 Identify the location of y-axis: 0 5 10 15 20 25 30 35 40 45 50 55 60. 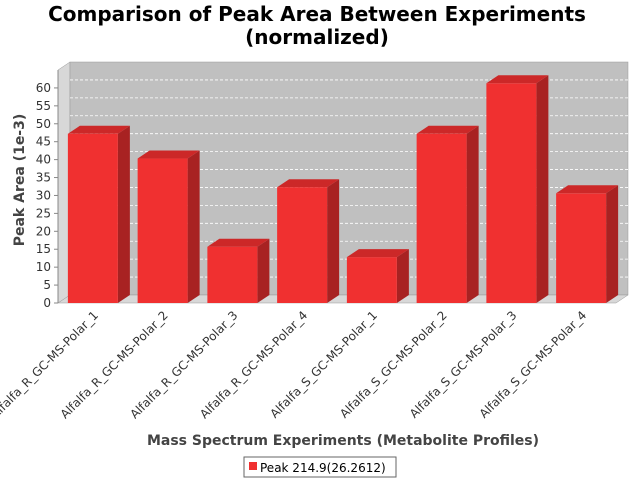
(47, 190).